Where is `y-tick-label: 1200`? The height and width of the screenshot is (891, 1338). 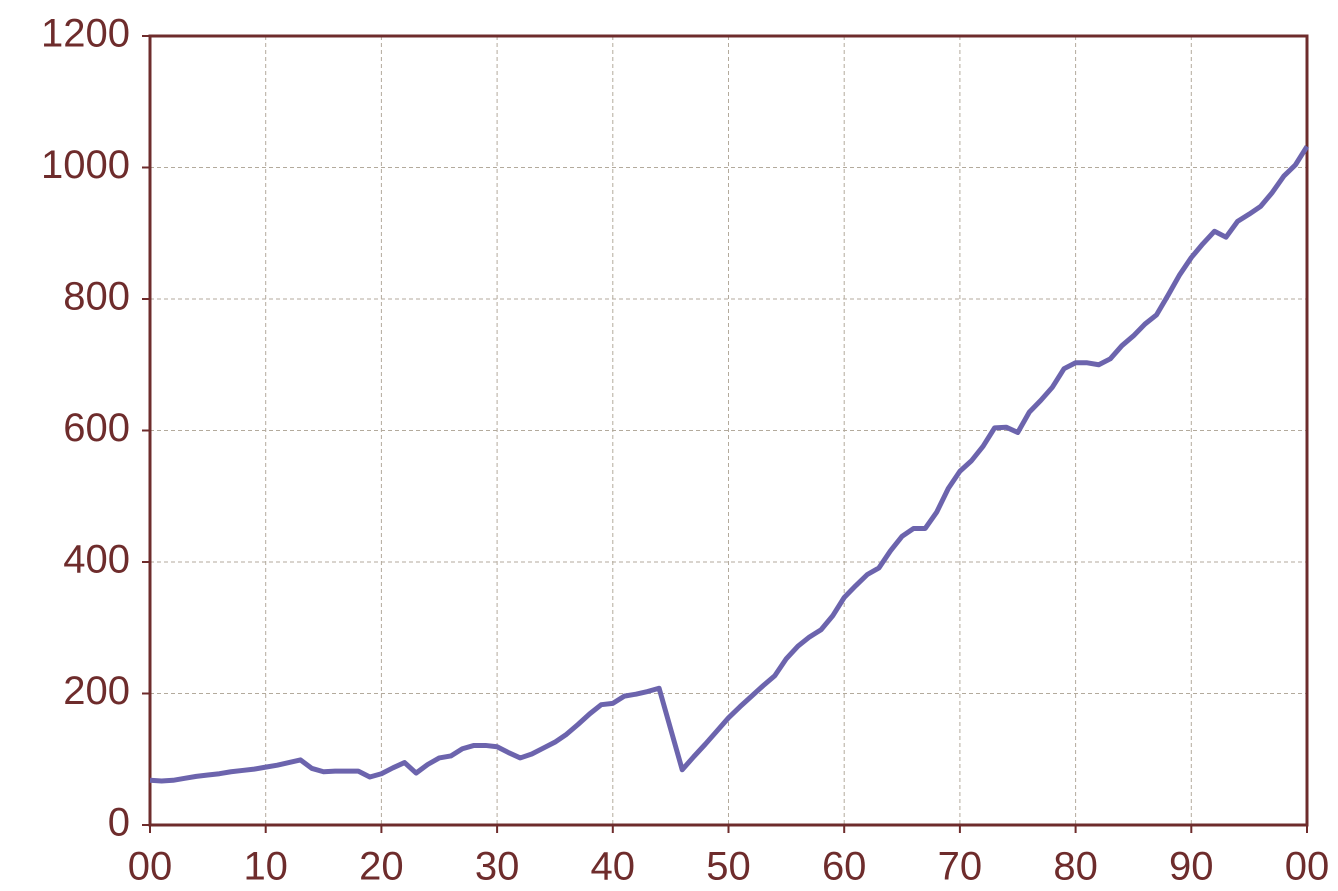 y-tick-label: 1200 is located at coordinates (85, 34).